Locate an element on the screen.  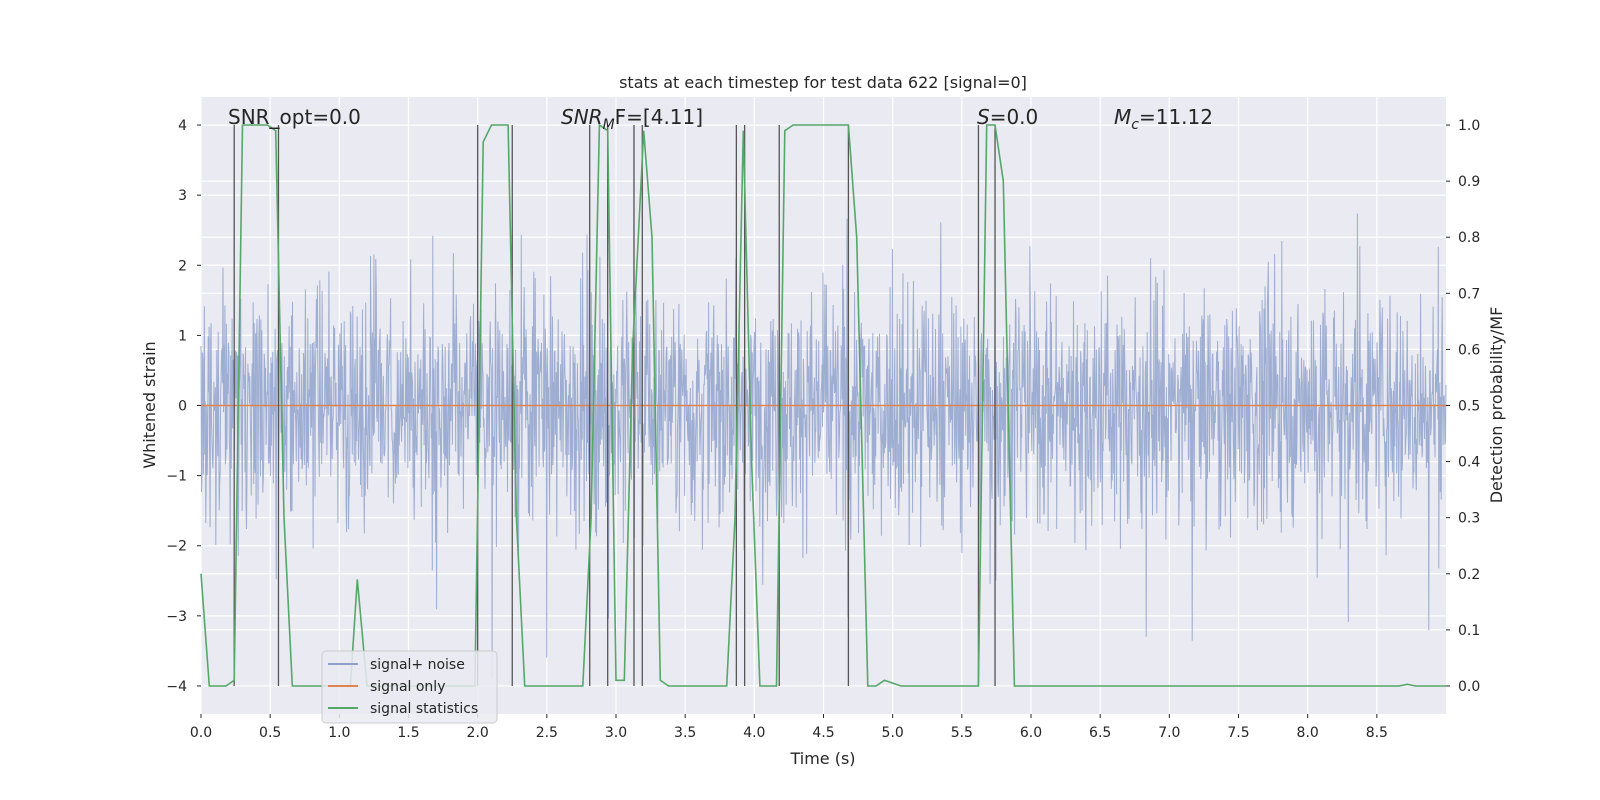
y-left-tick-label-4: 0 is located at coordinates (182, 407).